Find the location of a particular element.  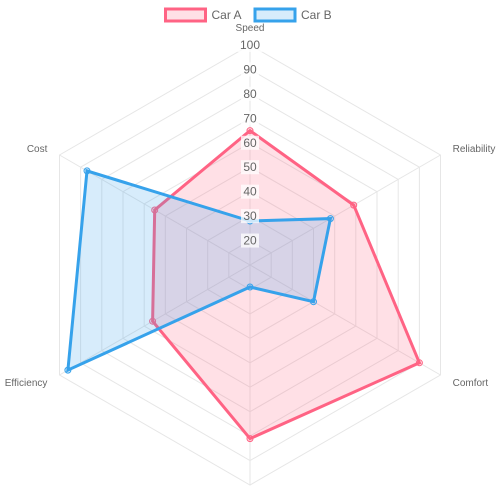

series-0-point-reliability is located at coordinates (354, 205).